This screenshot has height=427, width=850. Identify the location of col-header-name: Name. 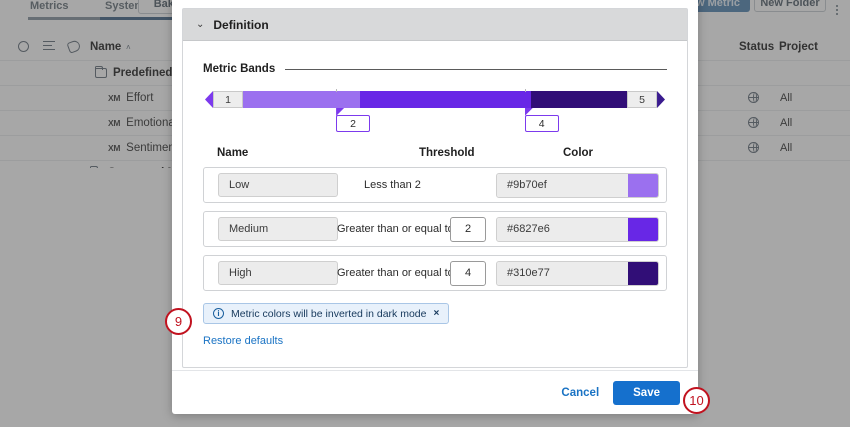
(233, 153).